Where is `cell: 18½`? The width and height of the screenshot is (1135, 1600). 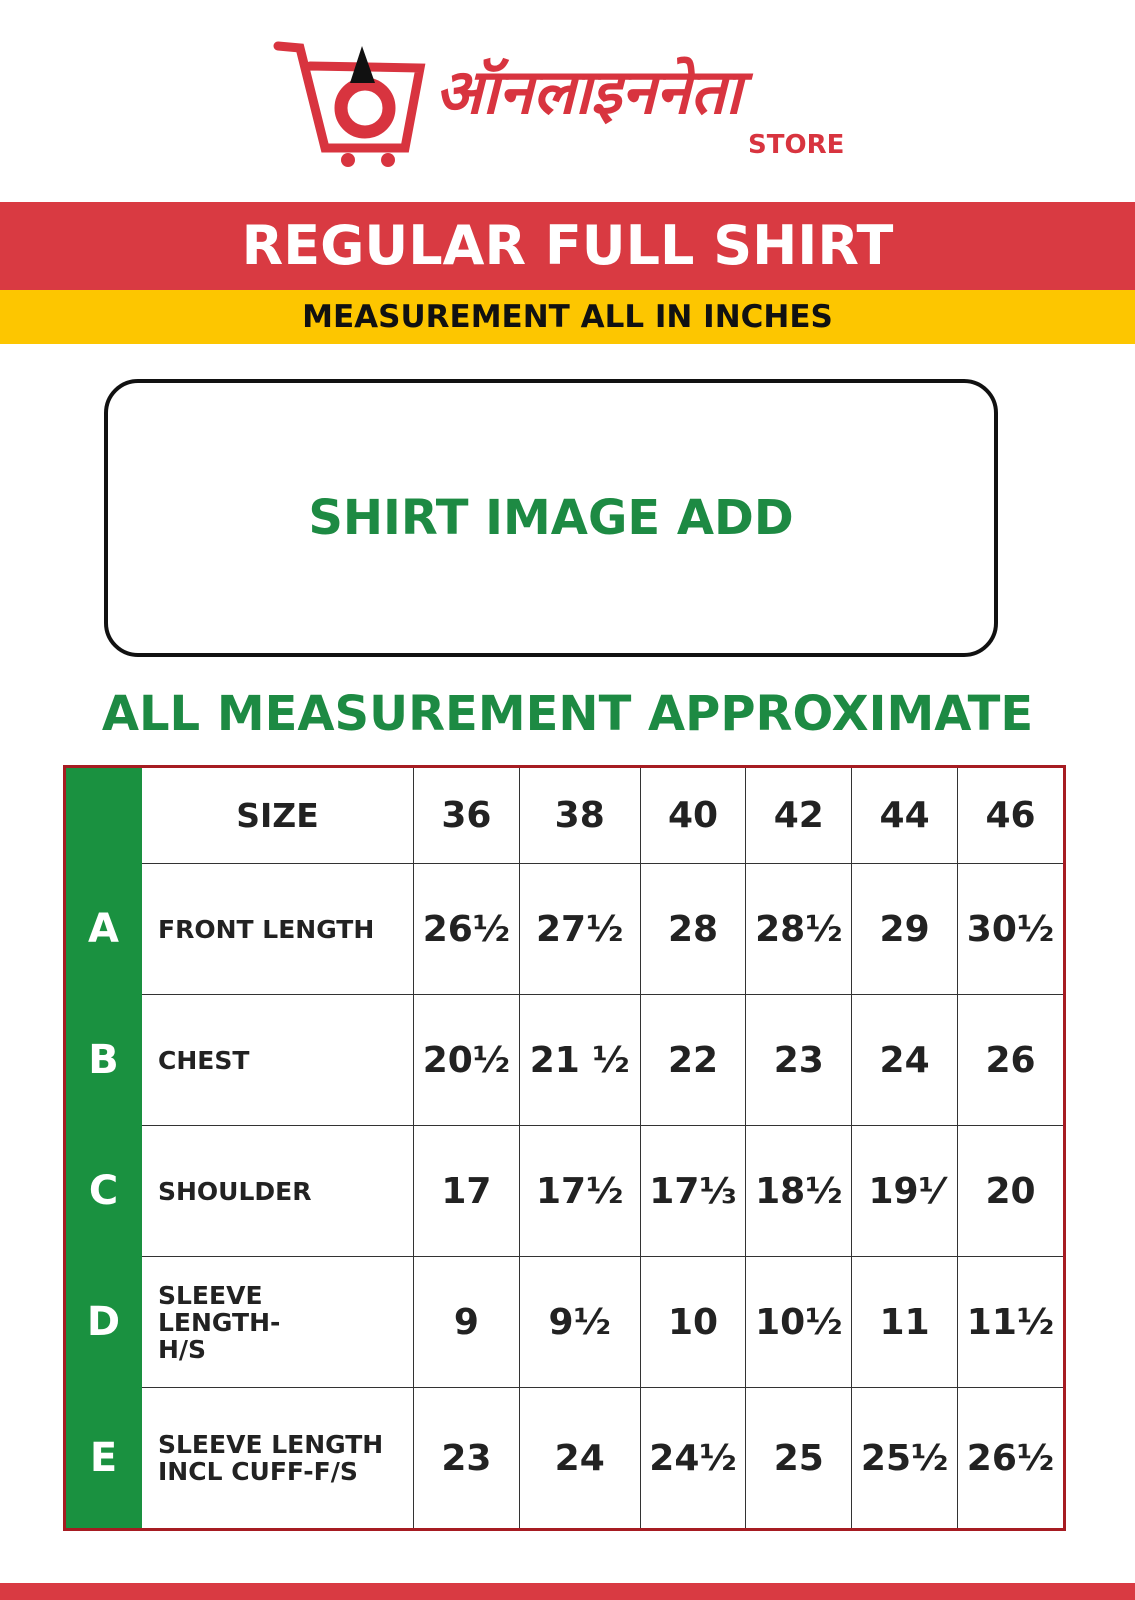
cell: 18½ is located at coordinates (799, 1191).